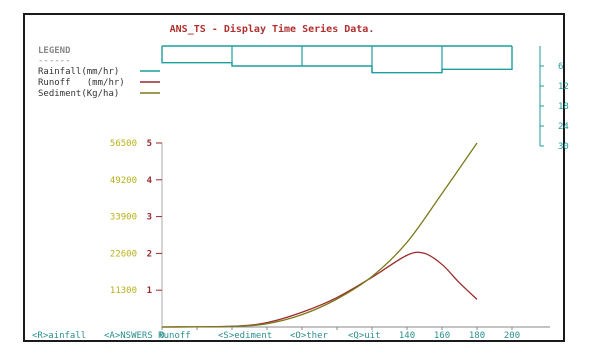 The width and height of the screenshot is (596, 353). Describe the element at coordinates (54, 61) in the screenshot. I see `legend-underline: ------` at that location.